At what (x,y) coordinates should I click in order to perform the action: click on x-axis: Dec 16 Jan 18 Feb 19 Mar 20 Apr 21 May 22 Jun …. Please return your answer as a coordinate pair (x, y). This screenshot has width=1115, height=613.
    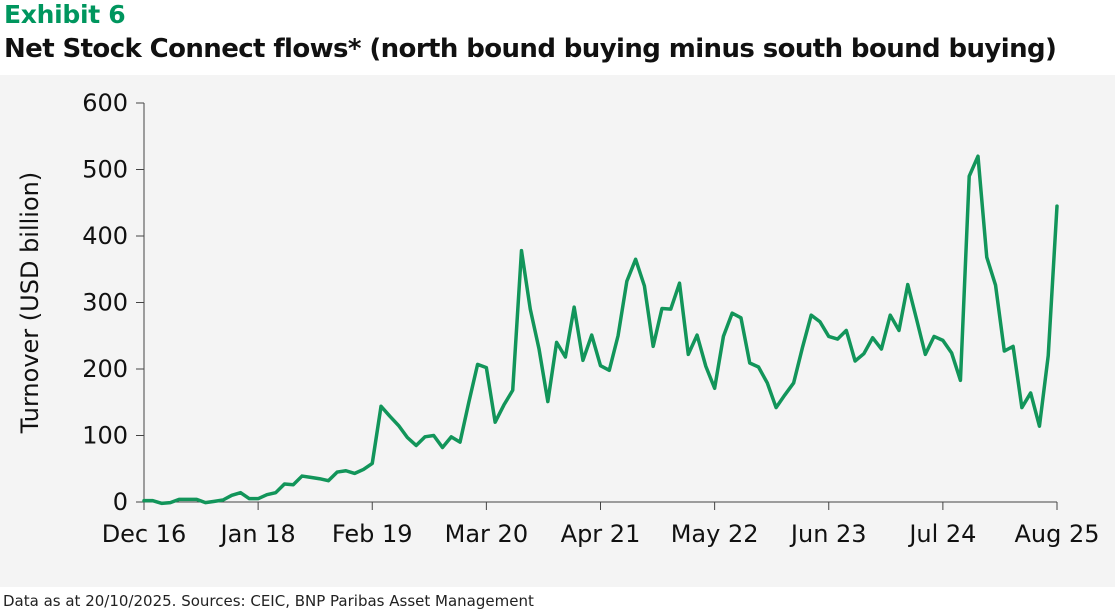
    Looking at the image, I should click on (601, 524).